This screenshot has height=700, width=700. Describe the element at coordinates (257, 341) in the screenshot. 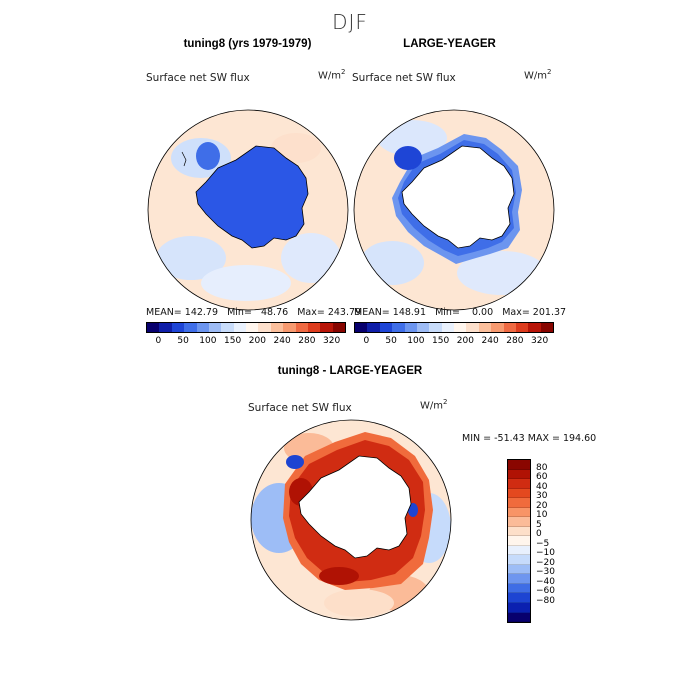

I see `left-colorbar-tick: 200` at that location.